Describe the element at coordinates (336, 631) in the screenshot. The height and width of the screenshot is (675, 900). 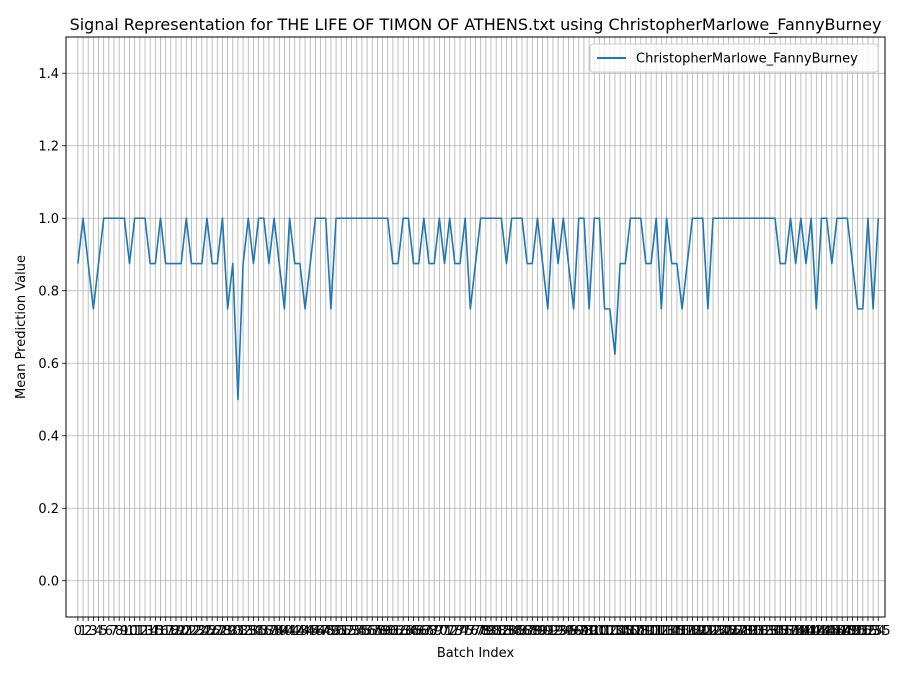
I see `x-tick-label: 50` at that location.